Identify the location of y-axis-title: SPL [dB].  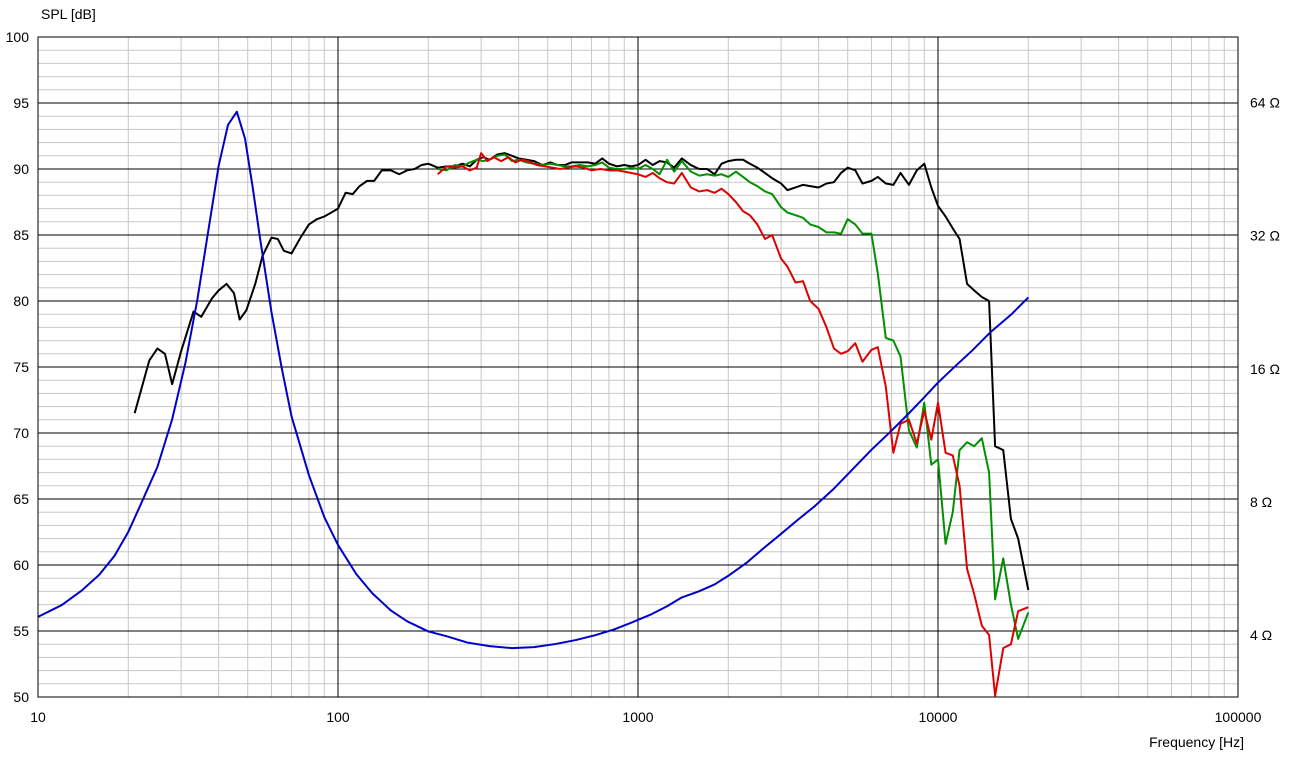
(68, 14).